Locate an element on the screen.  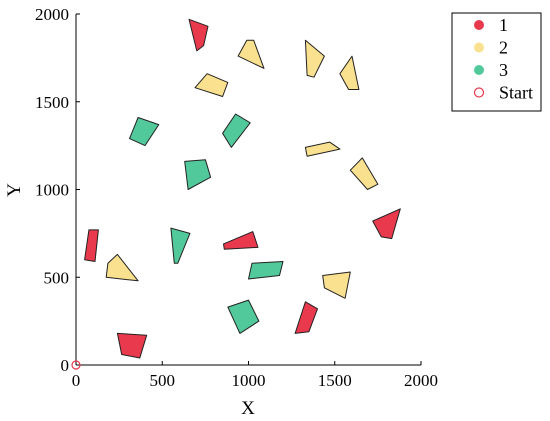
legend-box is located at coordinates (496, 62).